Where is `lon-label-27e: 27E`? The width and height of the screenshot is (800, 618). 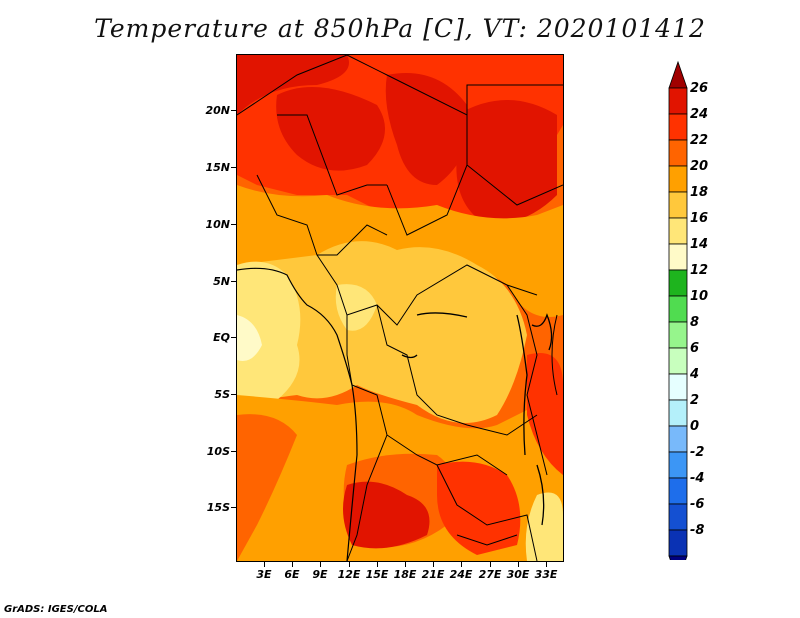
lon-label-27e: 27E is located at coordinates (490, 574).